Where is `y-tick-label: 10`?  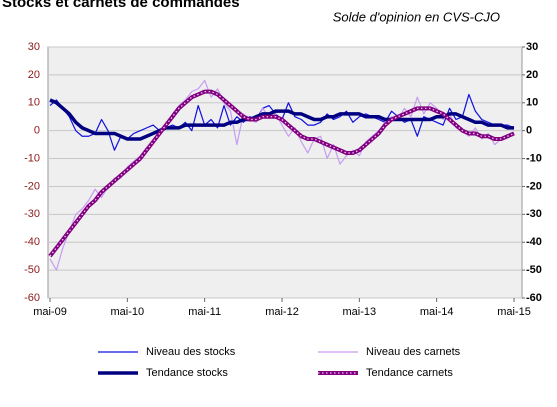
y-tick-label: 10 is located at coordinates (34, 103).